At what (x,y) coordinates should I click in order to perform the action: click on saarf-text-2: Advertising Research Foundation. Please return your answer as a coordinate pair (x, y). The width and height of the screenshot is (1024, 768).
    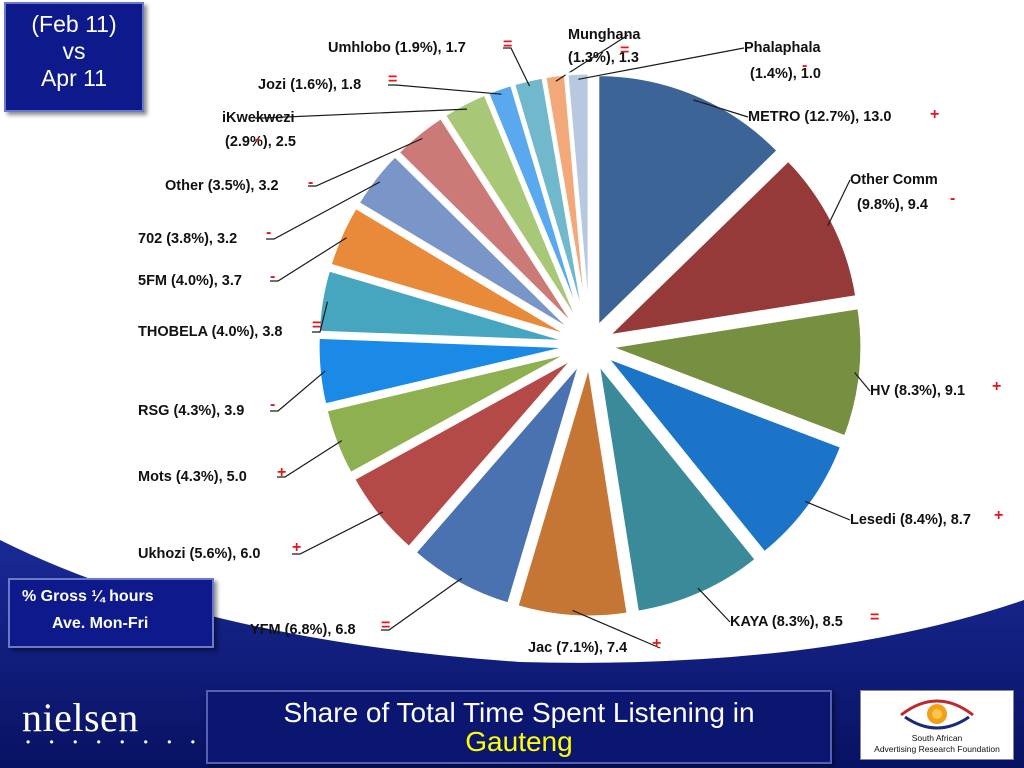
    Looking at the image, I should click on (937, 749).